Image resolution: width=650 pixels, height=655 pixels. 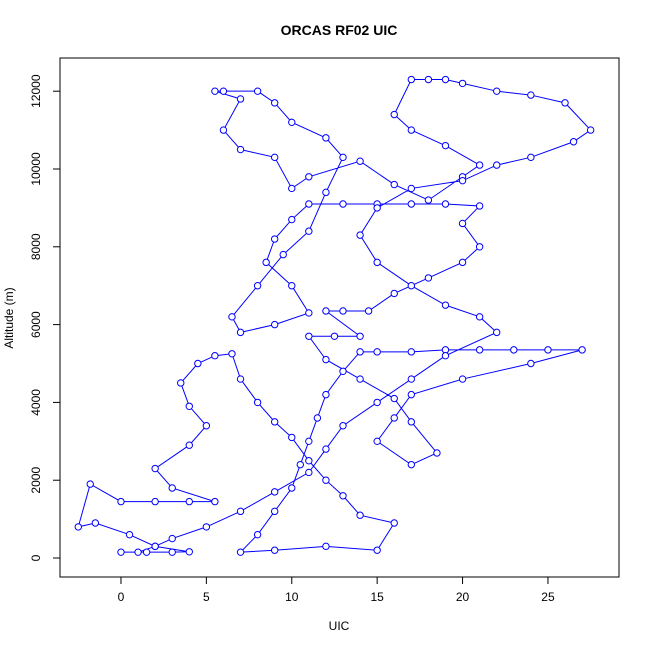 I want to click on x-tick-label: 5, so click(x=206, y=597).